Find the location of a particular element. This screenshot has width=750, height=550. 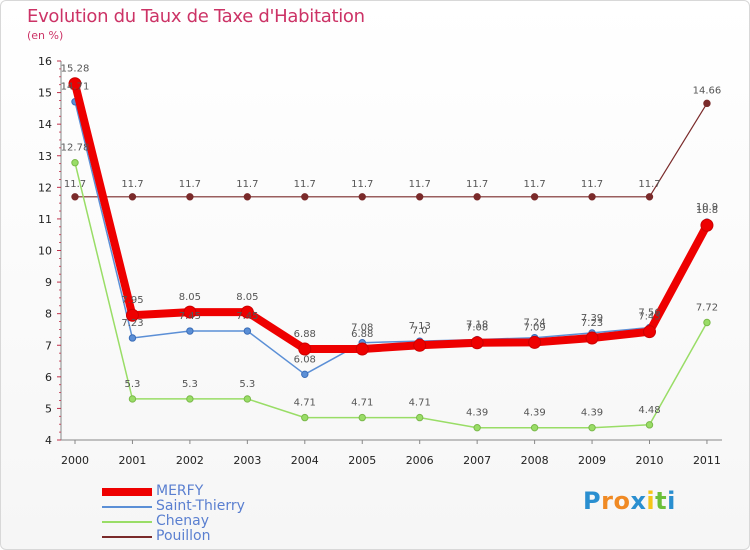

data-label-saint-thierry: 10.9 is located at coordinates (707, 207).